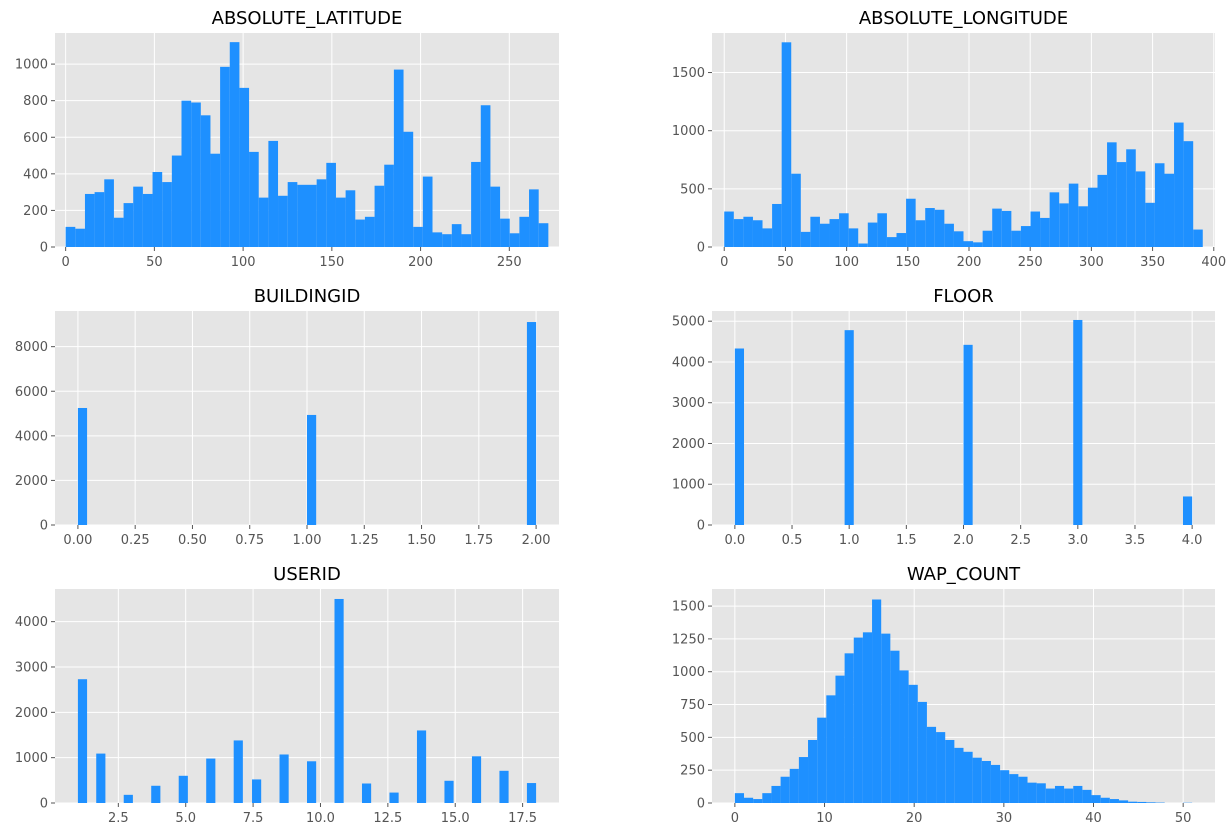 The width and height of the screenshot is (1230, 836). I want to click on subplot-title: WAP_COUNT, so click(964, 574).